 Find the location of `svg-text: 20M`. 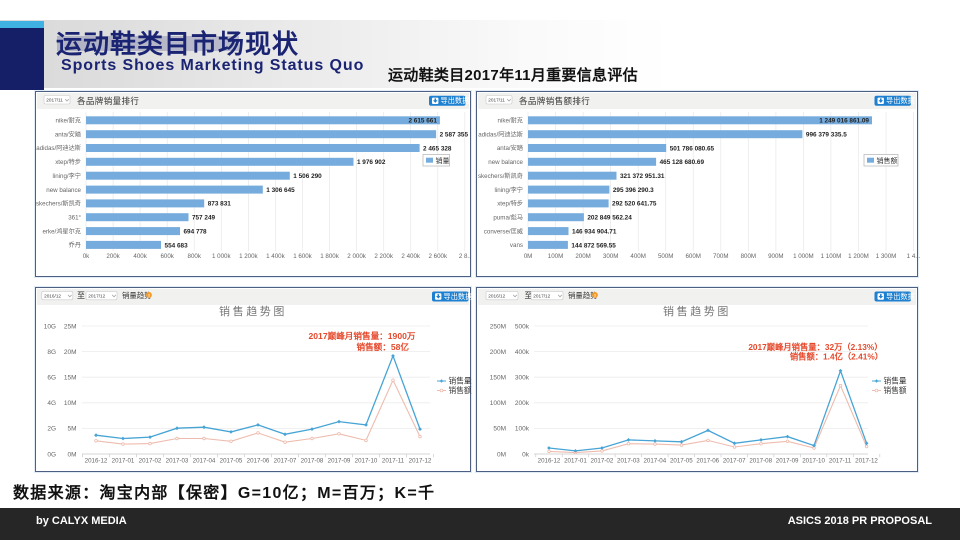

svg-text: 20M is located at coordinates (70, 352).